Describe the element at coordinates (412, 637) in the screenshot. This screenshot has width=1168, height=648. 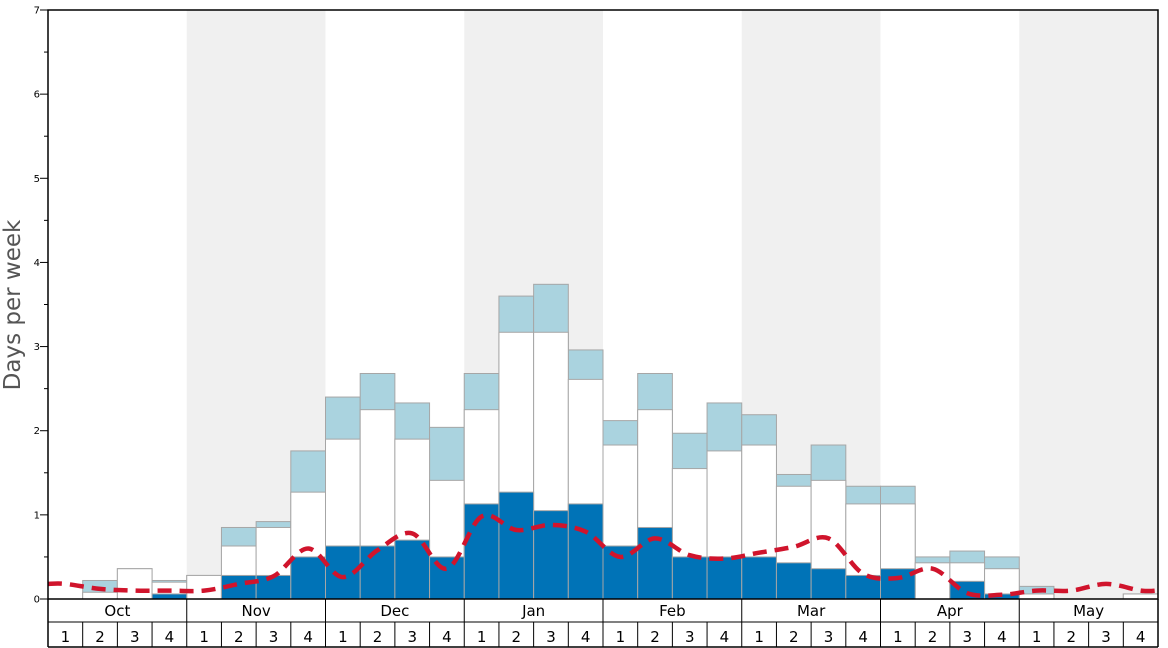
I see `week-label-11: 3` at that location.